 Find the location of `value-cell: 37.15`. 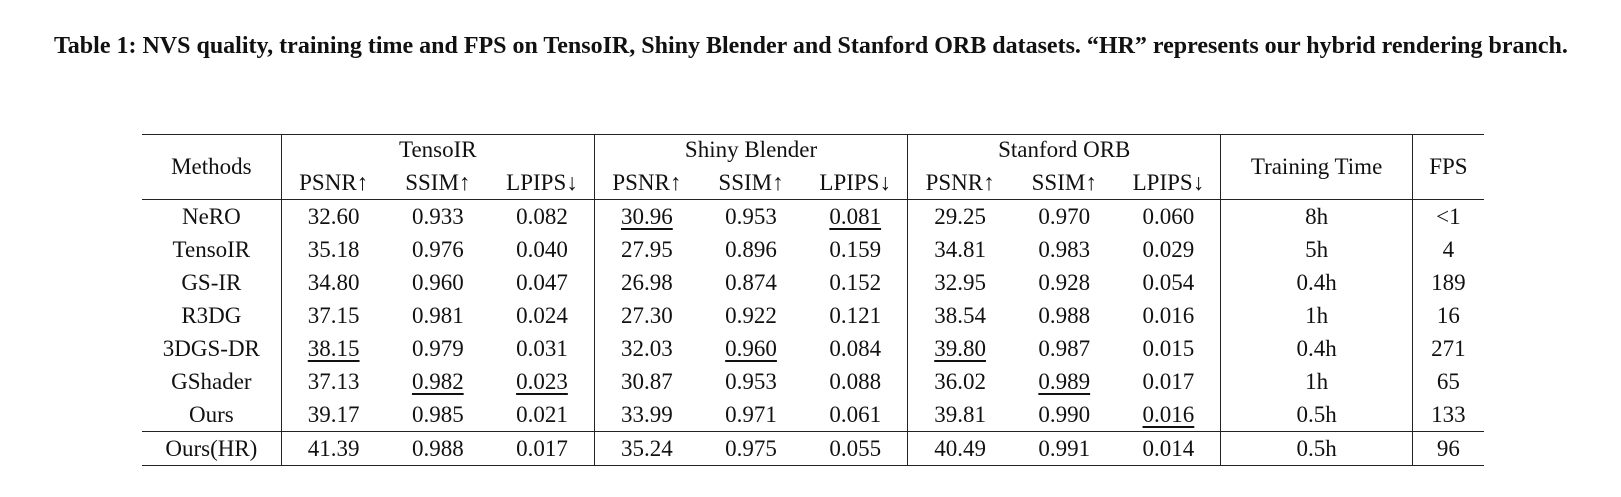

value-cell: 37.15 is located at coordinates (333, 315).